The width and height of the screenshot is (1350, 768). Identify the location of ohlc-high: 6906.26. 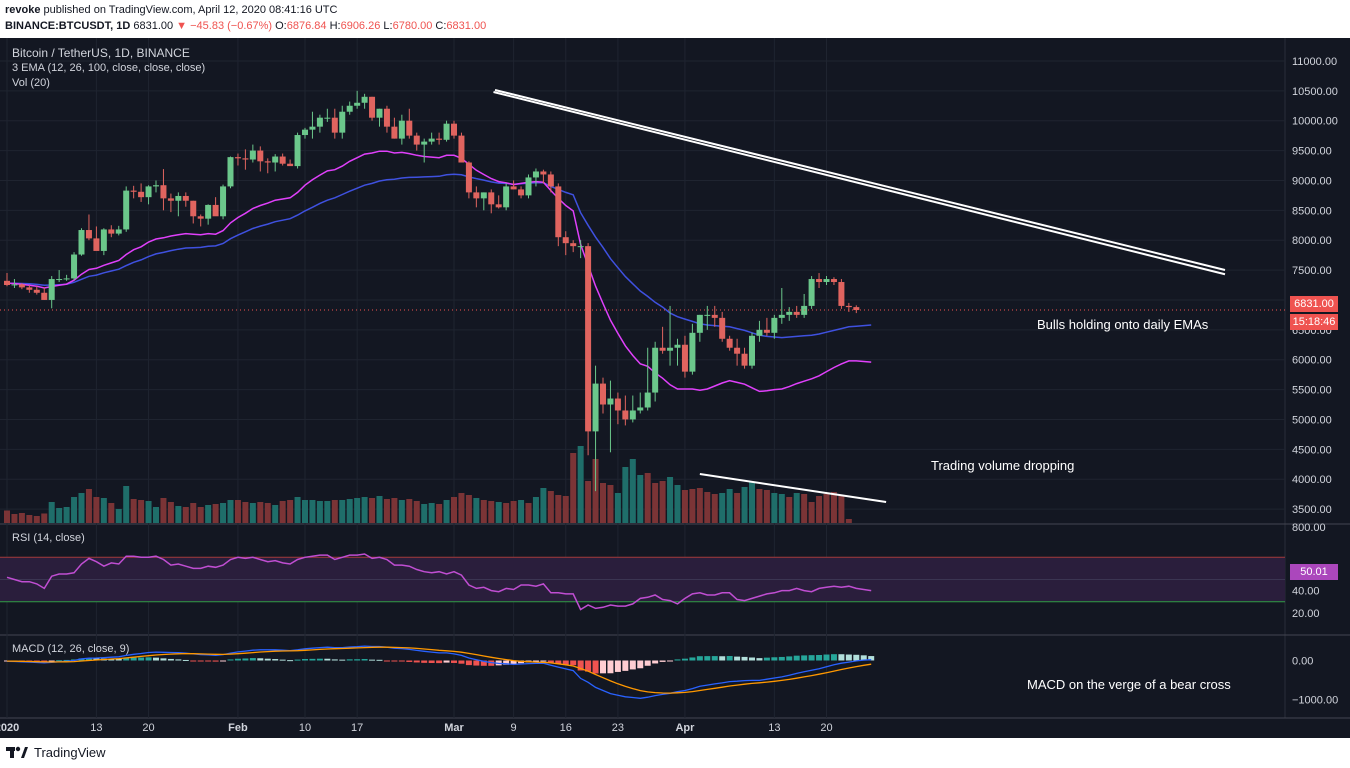
(360, 26).